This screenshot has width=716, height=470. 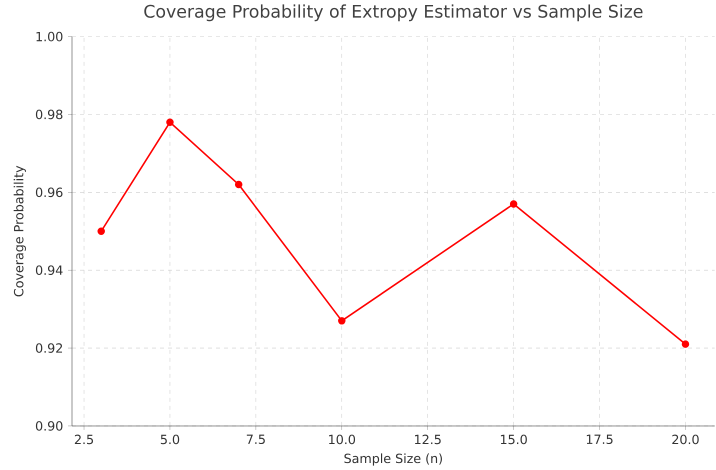 What do you see at coordinates (513, 439) in the screenshot?
I see `x-tick-label: 15.0` at bounding box center [513, 439].